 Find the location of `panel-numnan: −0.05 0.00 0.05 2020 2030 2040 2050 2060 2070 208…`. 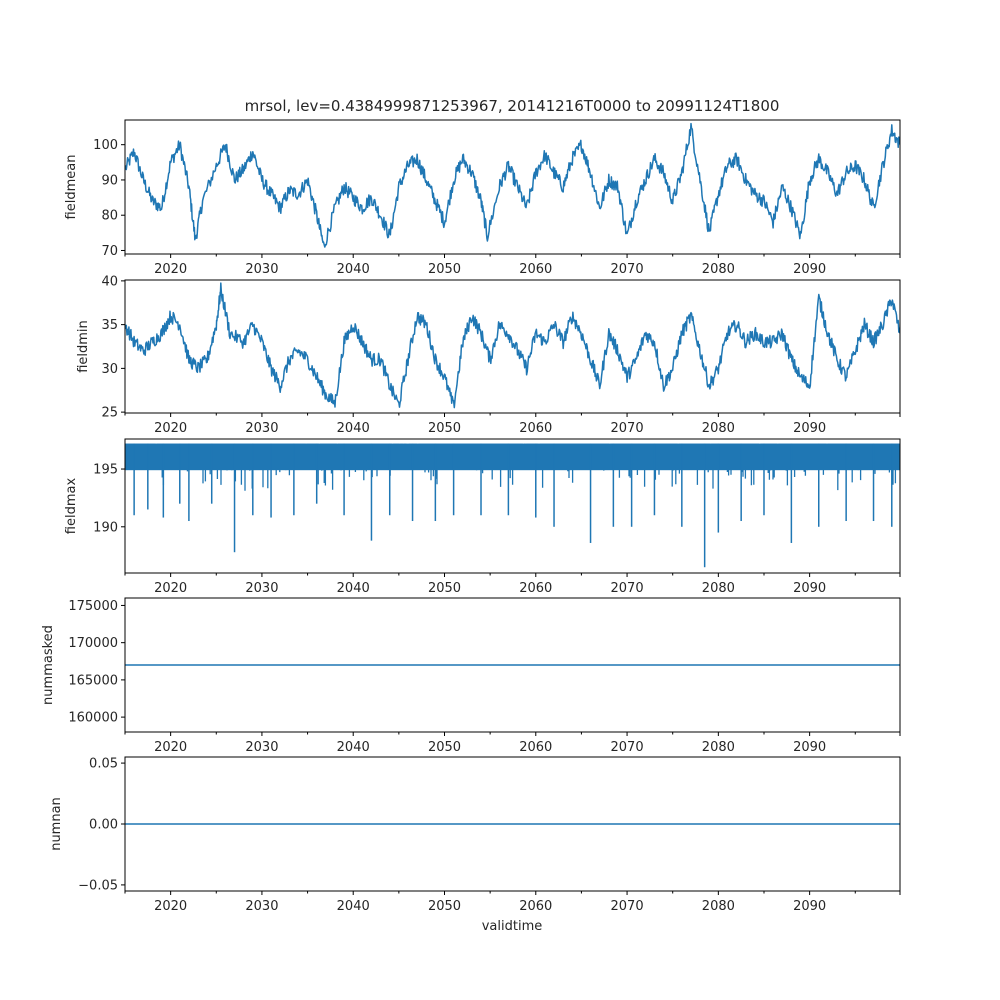

panel-numnan: −0.05 0.00 0.05 2020 2030 2040 2050 2060 2070 208… is located at coordinates (475, 835).